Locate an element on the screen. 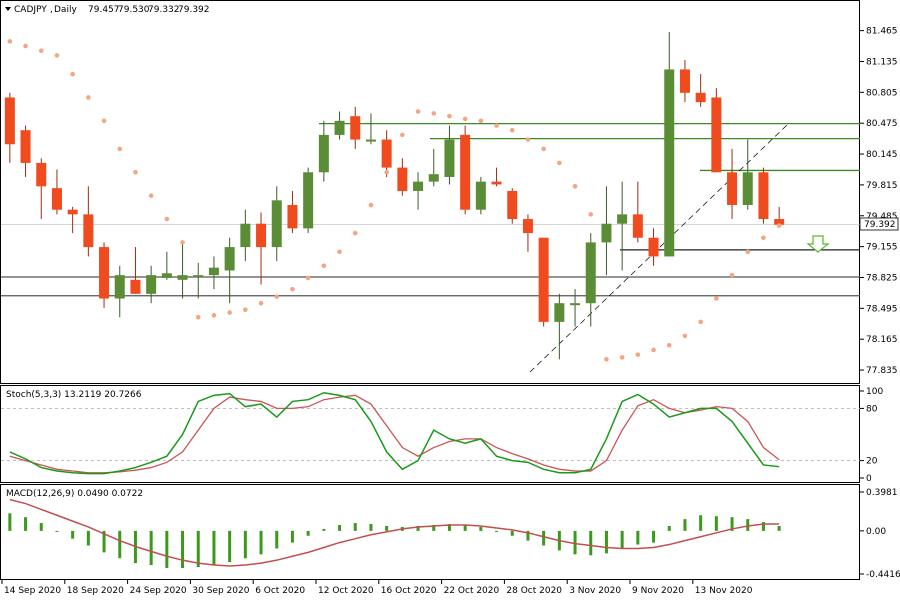  stoch-tick-label: 20 is located at coordinates (872, 462).